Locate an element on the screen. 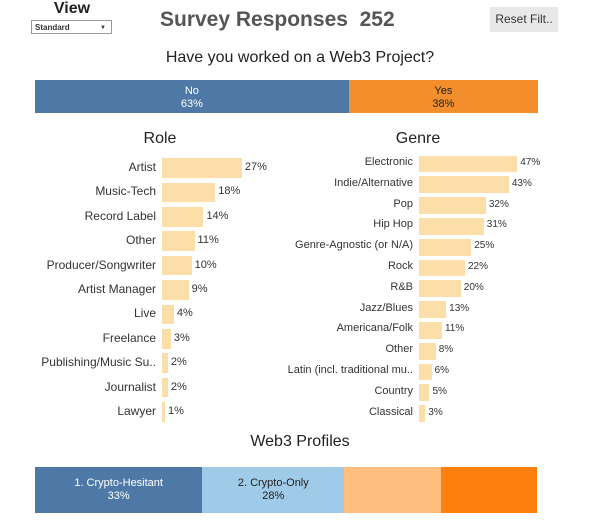  genre-pct: 8% is located at coordinates (446, 350).